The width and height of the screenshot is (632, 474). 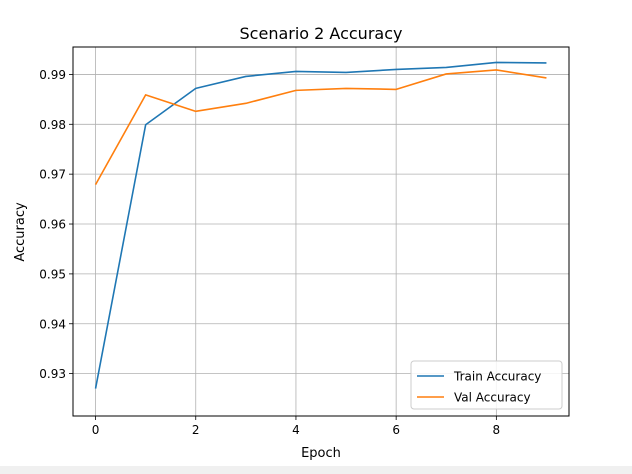 What do you see at coordinates (52, 225) in the screenshot?
I see `y-tick-label: 0.96` at bounding box center [52, 225].